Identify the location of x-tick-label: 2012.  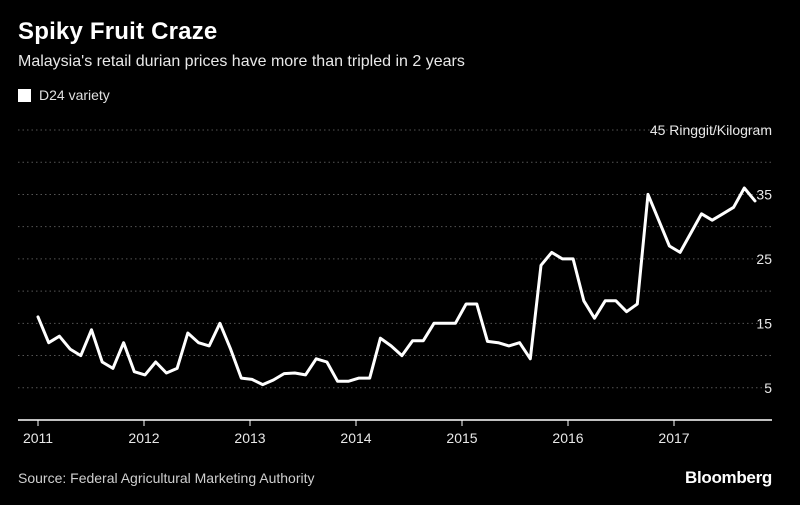
(143, 438).